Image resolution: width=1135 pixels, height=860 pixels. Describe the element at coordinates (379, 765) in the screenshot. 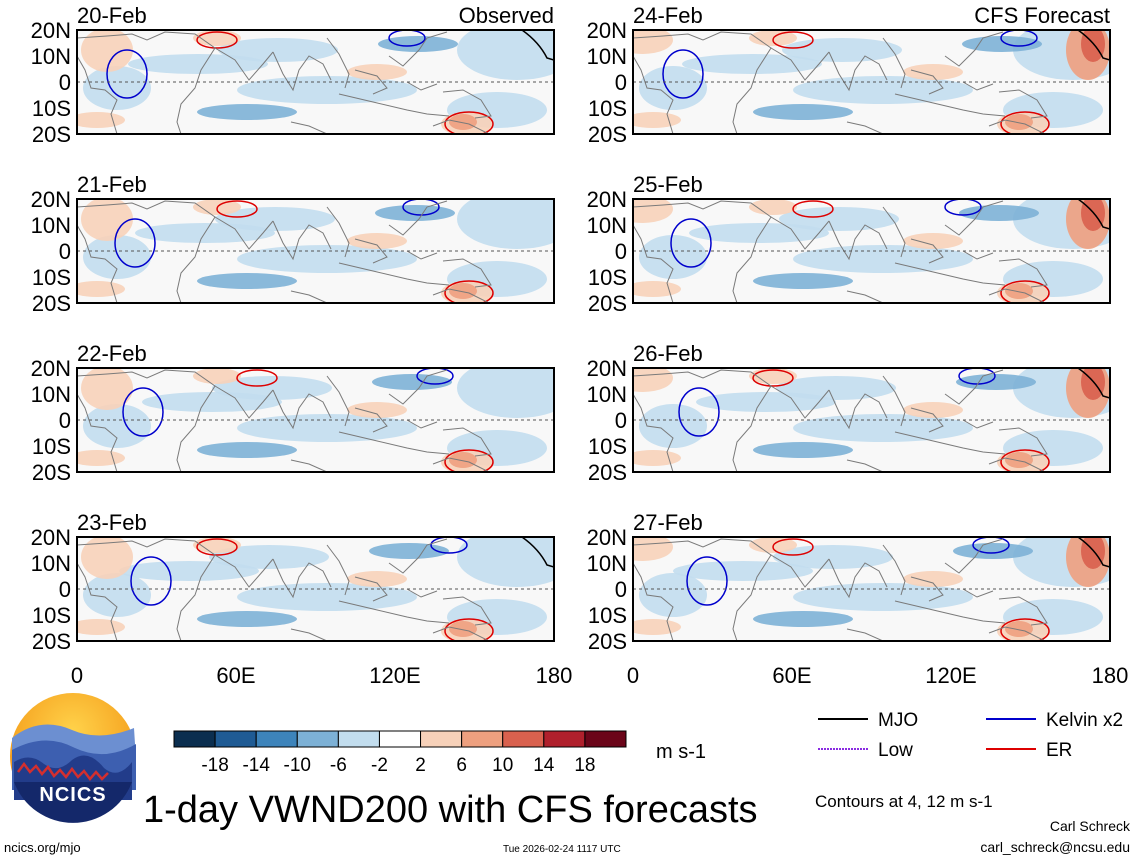

I see `colorbar-tick-label: -2` at that location.